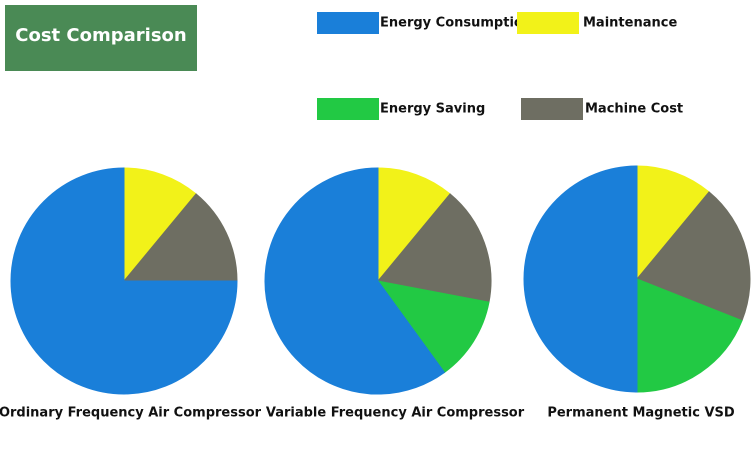 The image size is (756, 462). I want to click on chart-title: Cost Comparison, so click(100, 35).